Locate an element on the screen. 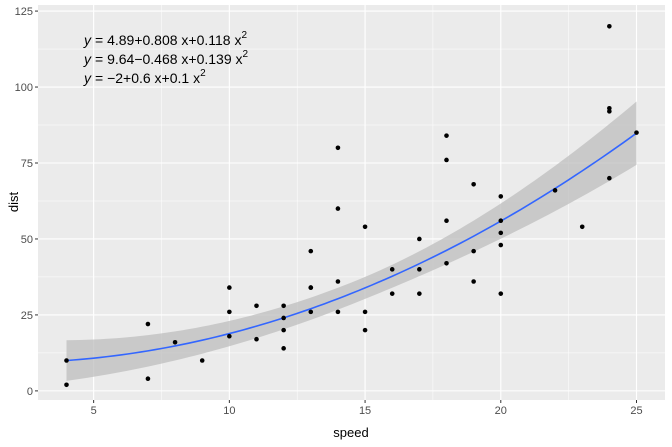 The image size is (672, 447). x-axis-label: speed is located at coordinates (350, 432).